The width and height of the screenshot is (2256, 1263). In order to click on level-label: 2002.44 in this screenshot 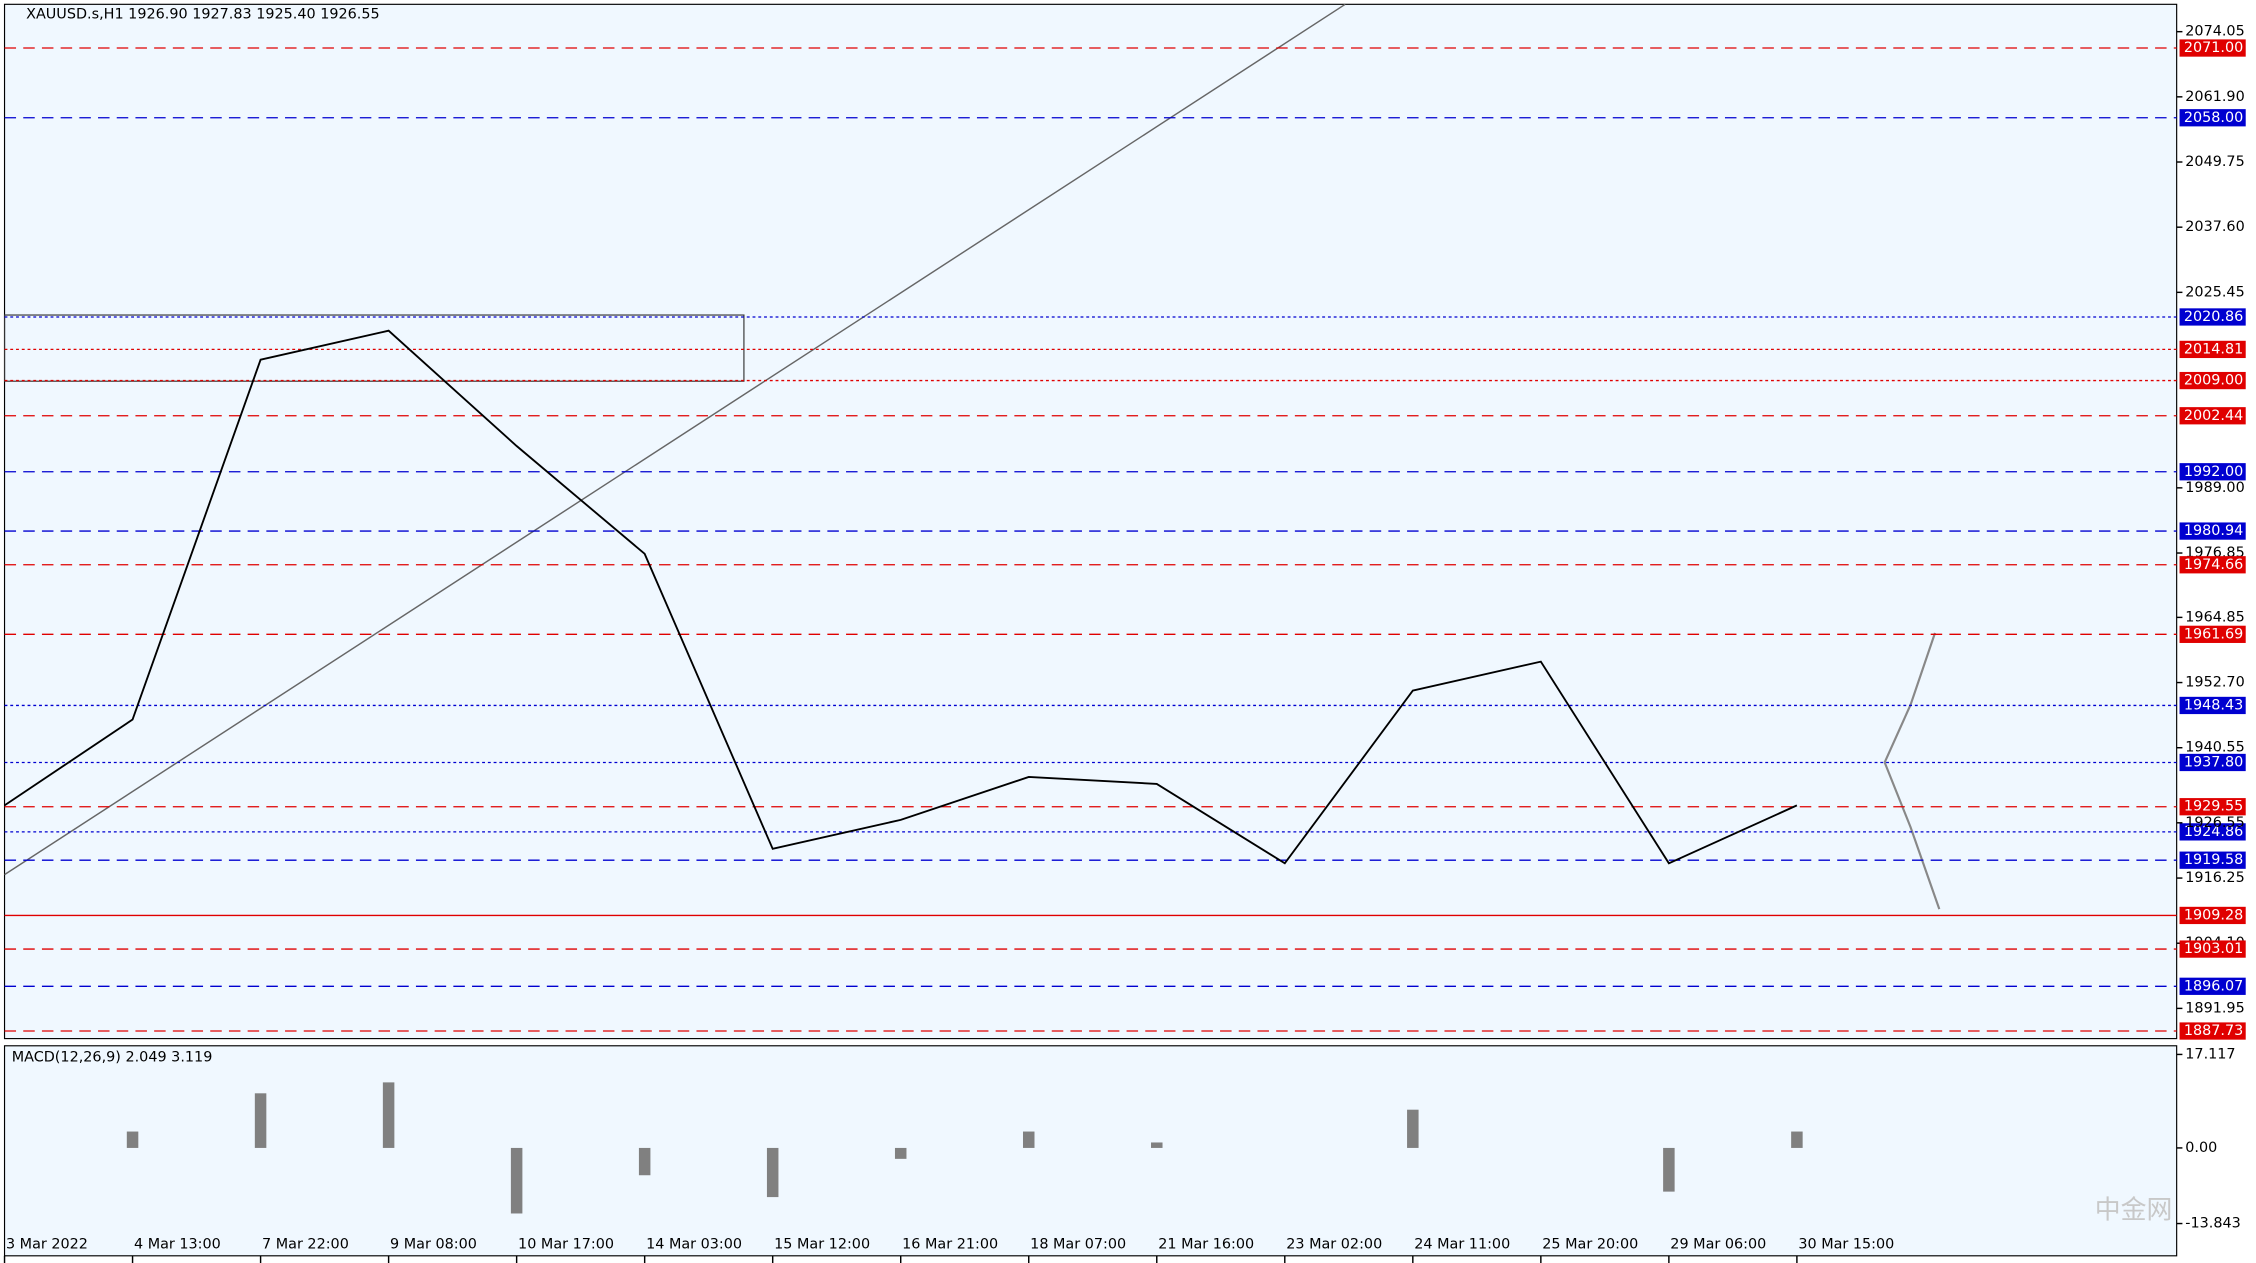, I will do `click(2213, 416)`.